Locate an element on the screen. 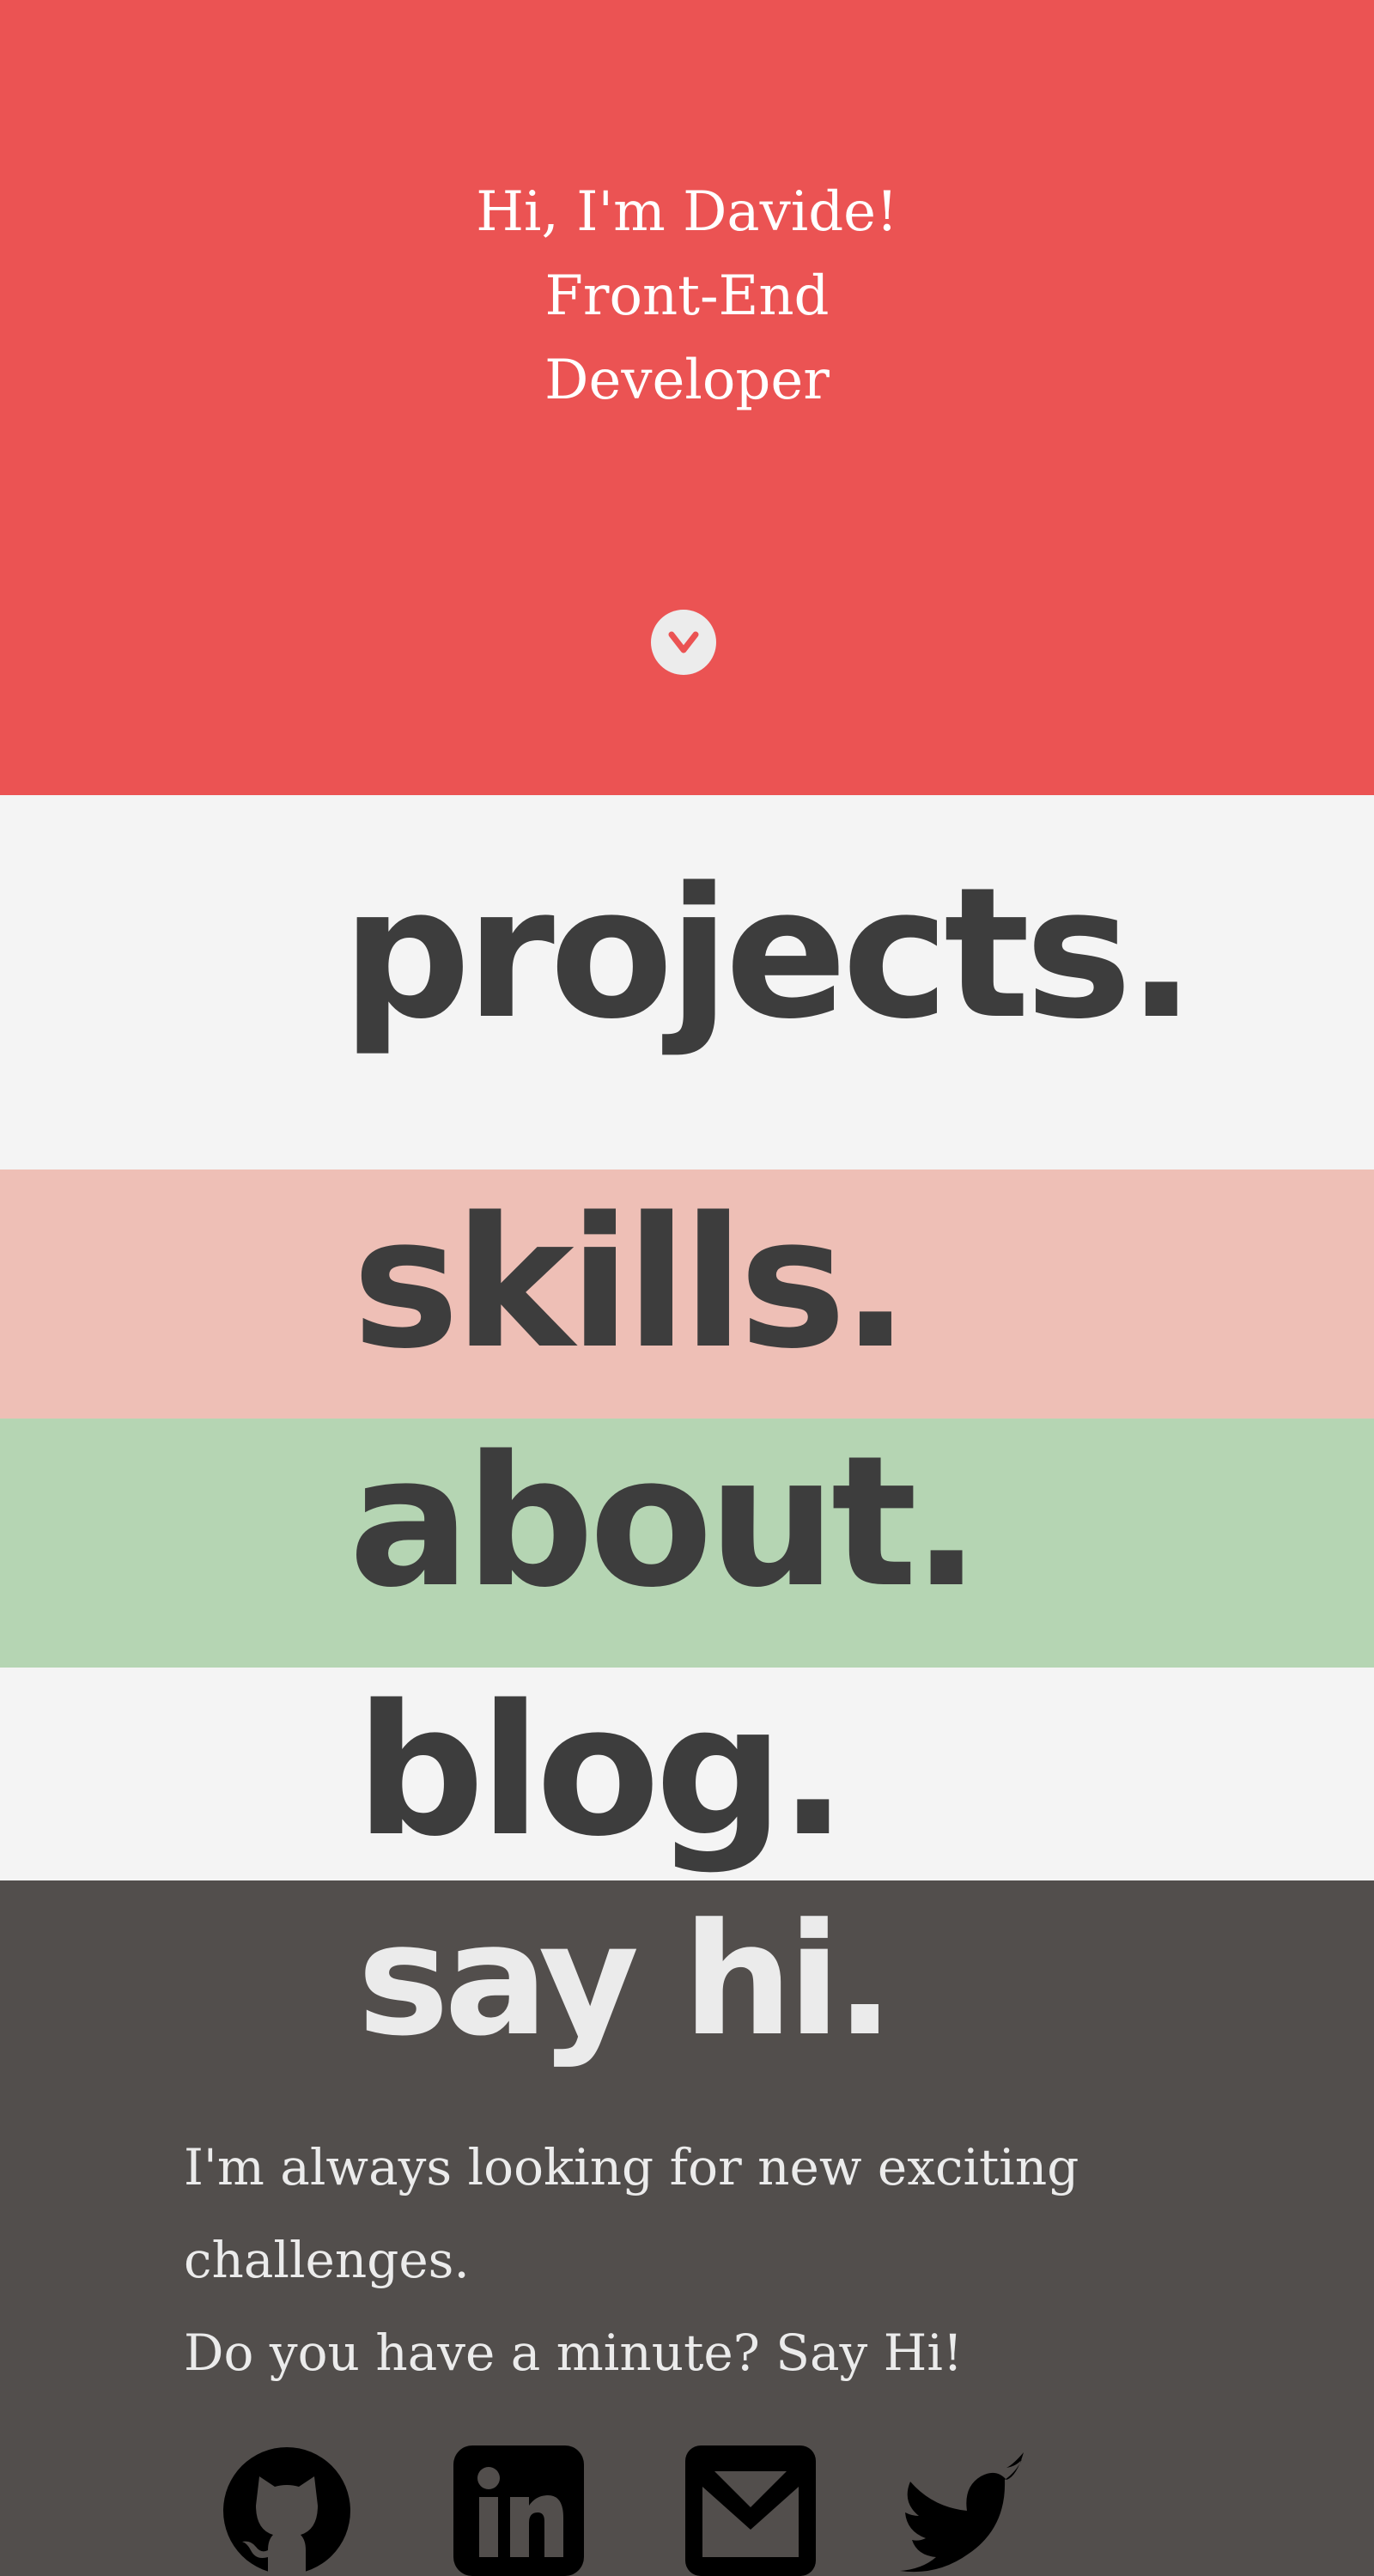  twitter-link is located at coordinates (960, 2510).